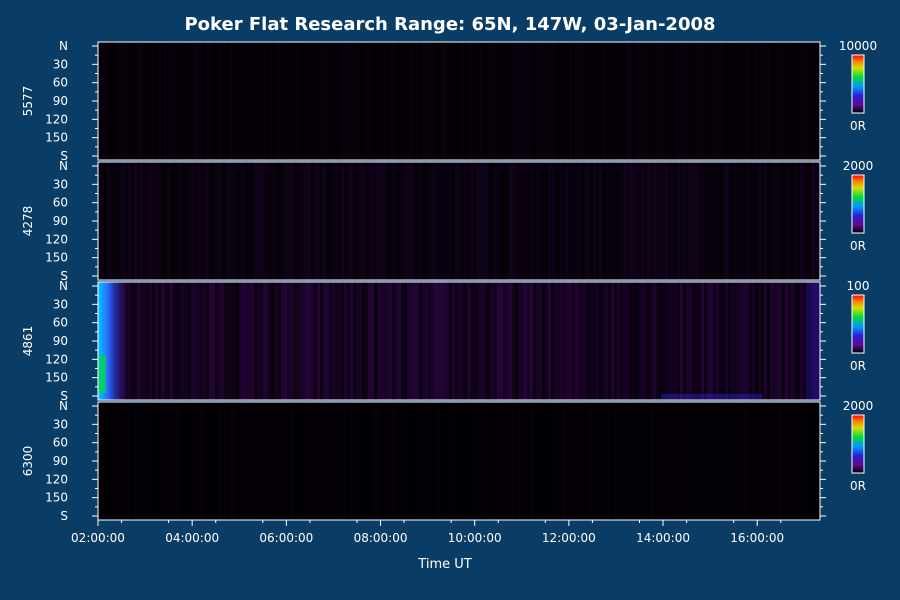 The height and width of the screenshot is (600, 900). What do you see at coordinates (858, 366) in the screenshot?
I see `colorbar-min-label: 0R` at bounding box center [858, 366].